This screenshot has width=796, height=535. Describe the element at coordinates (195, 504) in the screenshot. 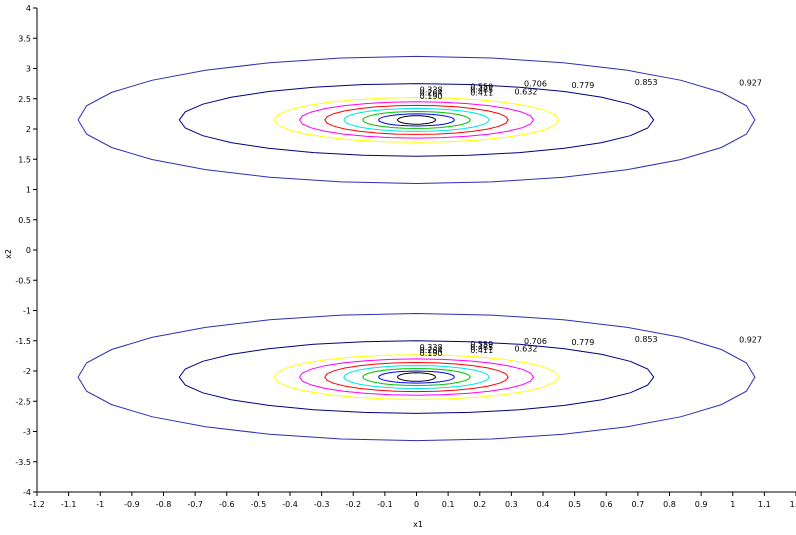

I see `x-tick-label: -0.7` at that location.